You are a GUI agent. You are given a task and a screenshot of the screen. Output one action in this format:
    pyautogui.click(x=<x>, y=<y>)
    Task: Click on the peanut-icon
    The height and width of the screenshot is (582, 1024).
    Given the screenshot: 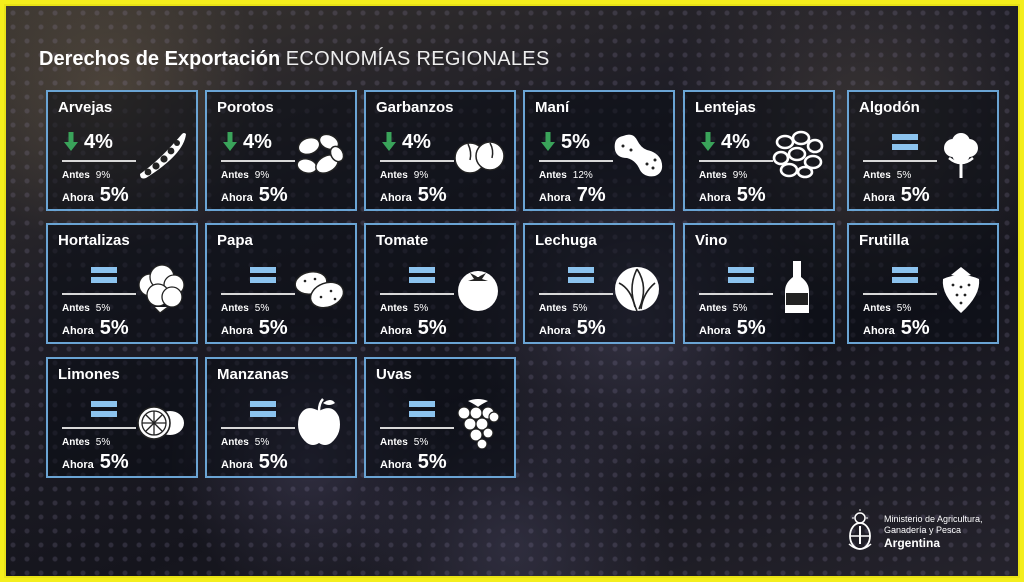 What is the action you would take?
    pyautogui.click(x=637, y=154)
    